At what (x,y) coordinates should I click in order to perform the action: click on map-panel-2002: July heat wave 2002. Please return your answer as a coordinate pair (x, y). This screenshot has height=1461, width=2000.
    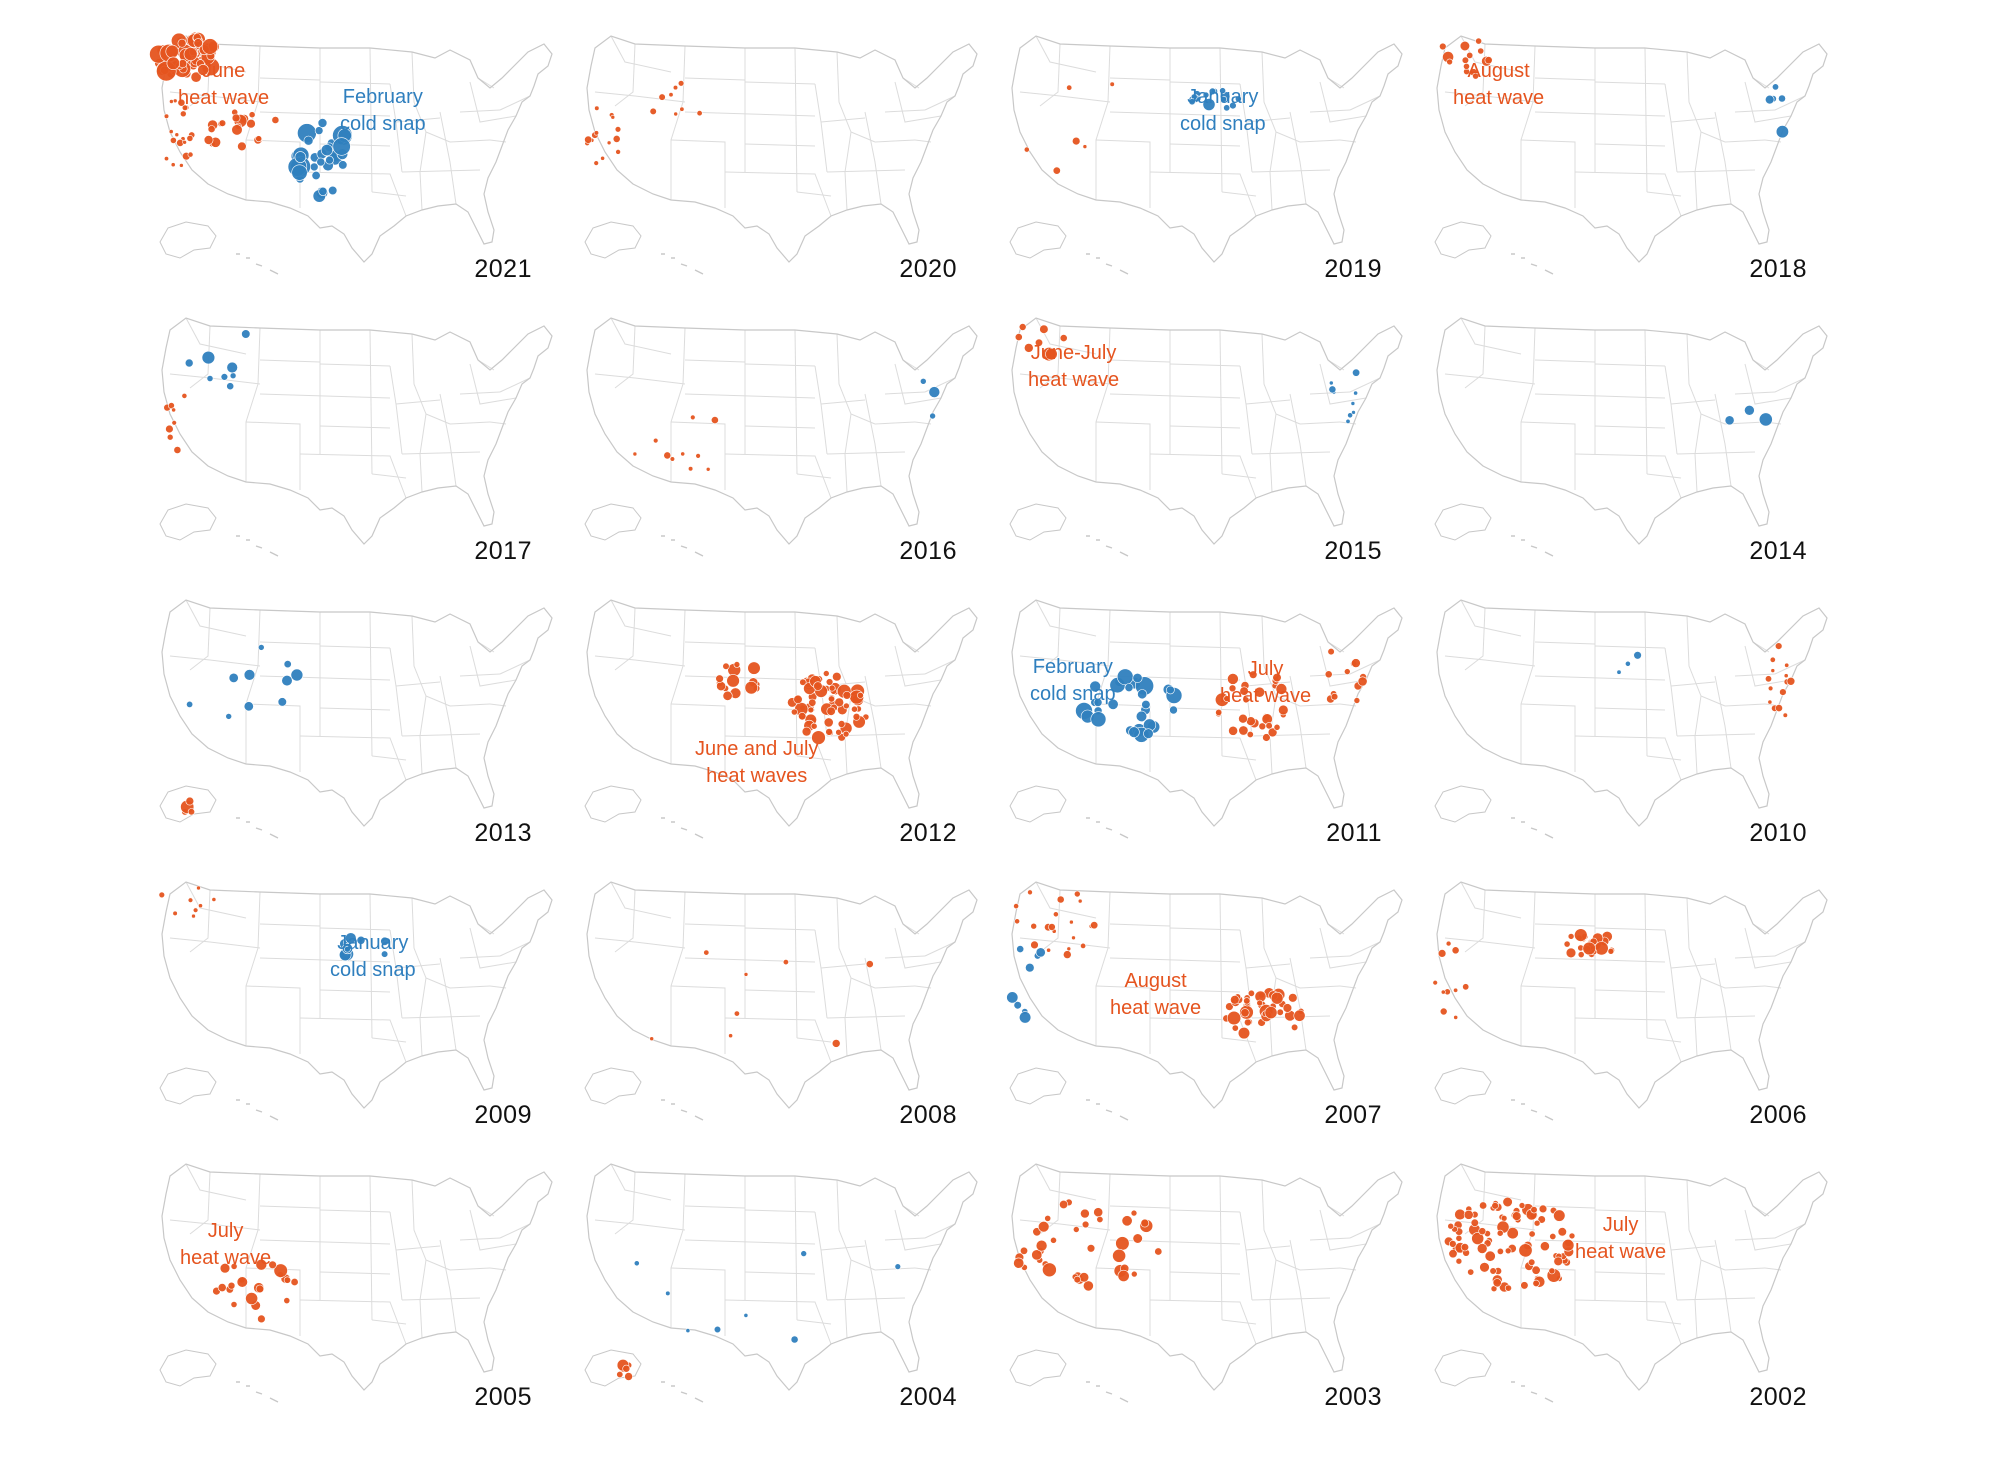
    Looking at the image, I should click on (1635, 1281).